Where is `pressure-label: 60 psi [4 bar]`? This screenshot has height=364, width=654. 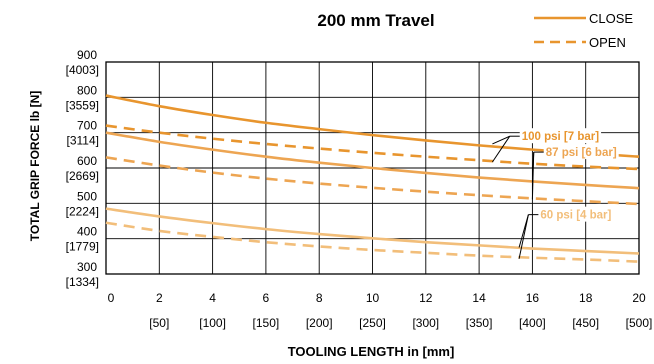 pressure-label: 60 psi [4 bar] is located at coordinates (575, 216).